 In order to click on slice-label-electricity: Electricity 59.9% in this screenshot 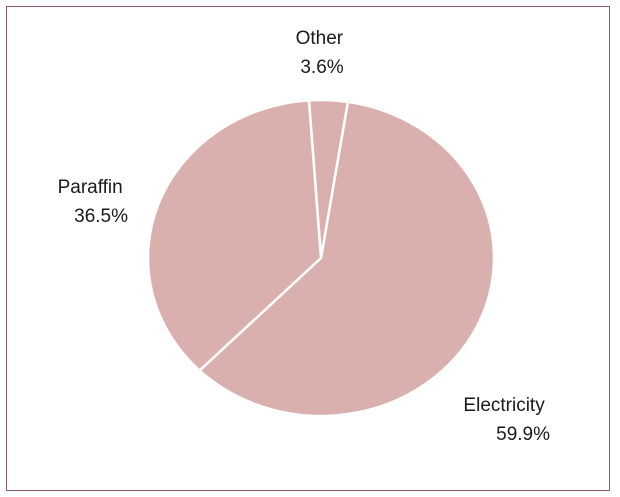, I will do `click(506, 420)`.